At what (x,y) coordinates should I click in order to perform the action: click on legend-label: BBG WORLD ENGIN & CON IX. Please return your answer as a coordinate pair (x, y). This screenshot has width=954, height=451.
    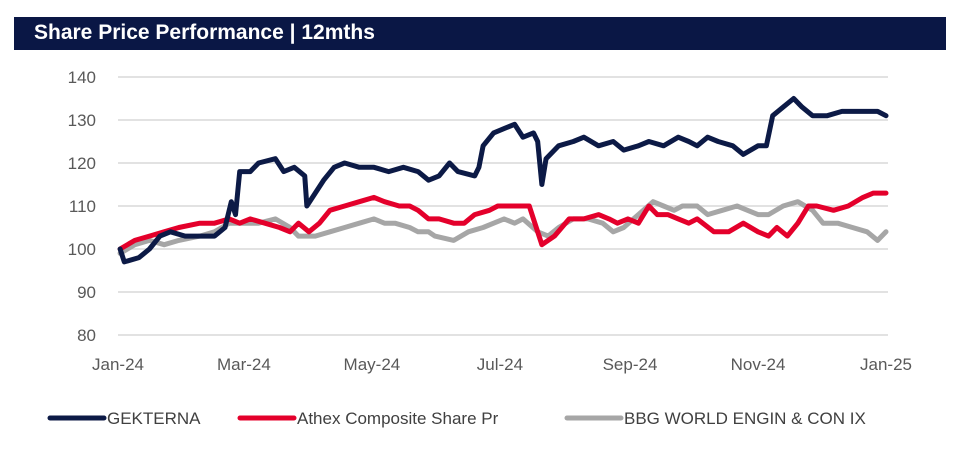
    Looking at the image, I should click on (745, 418).